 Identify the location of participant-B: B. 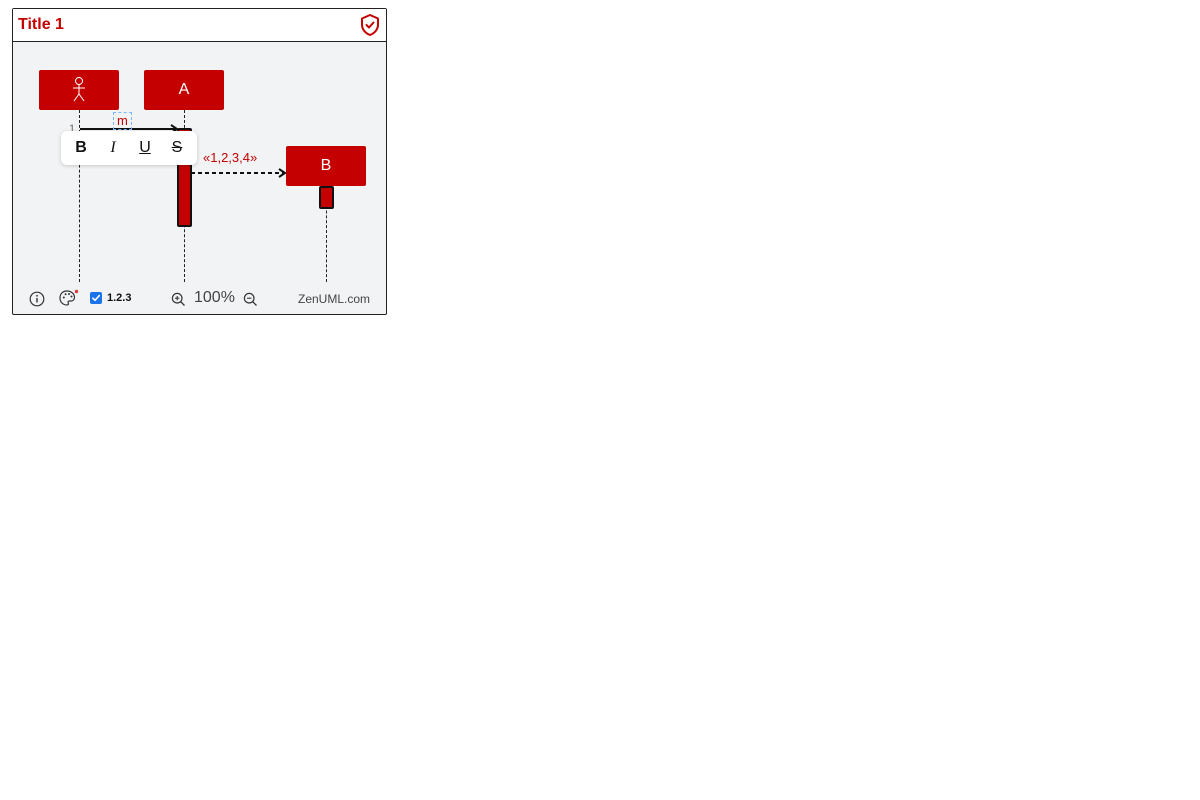
(326, 166).